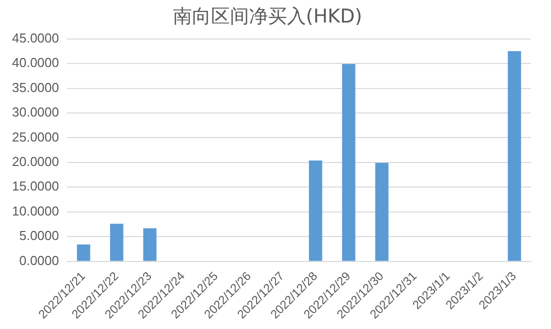 This screenshot has height=329, width=551. Describe the element at coordinates (35, 87) in the screenshot. I see `y-tick-label: 35.0000` at that location.